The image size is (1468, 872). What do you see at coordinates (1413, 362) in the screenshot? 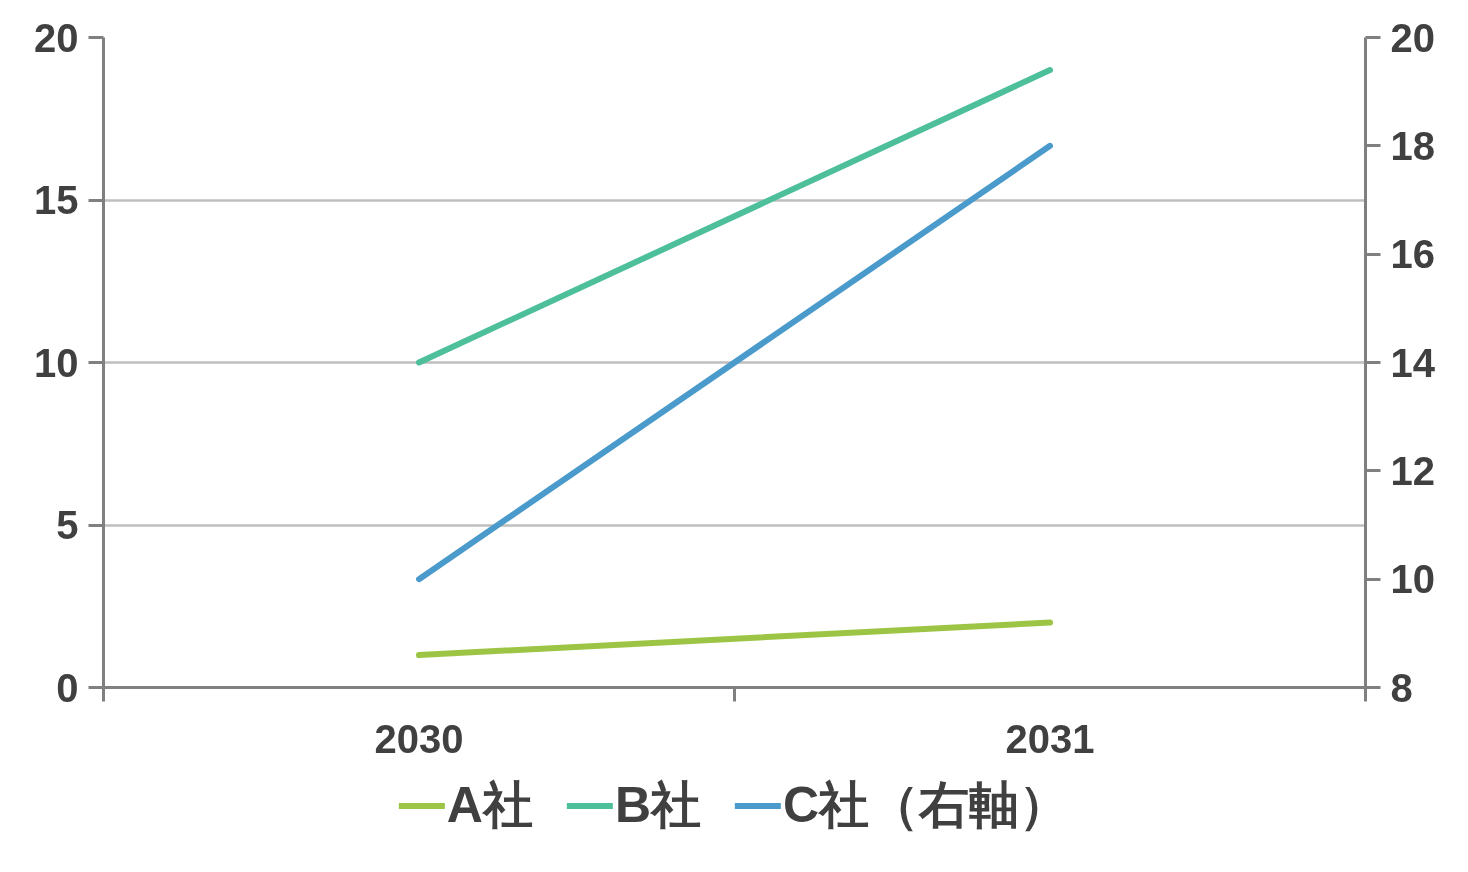
I see `y2-tick-label: 14` at bounding box center [1413, 362].